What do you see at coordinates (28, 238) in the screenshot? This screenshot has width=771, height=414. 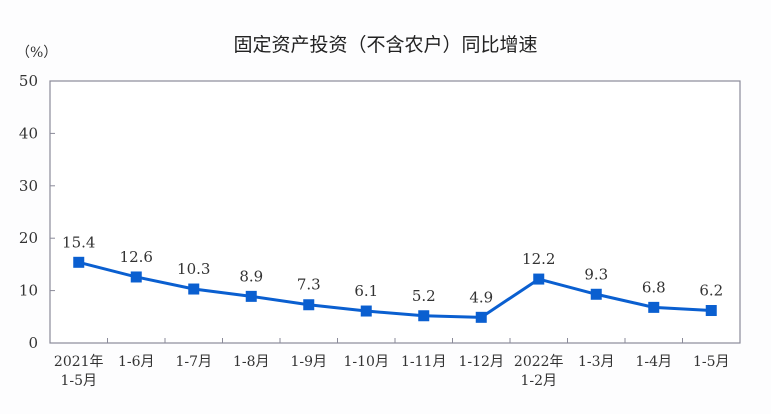 I see `y-tick-label: 20` at bounding box center [28, 238].